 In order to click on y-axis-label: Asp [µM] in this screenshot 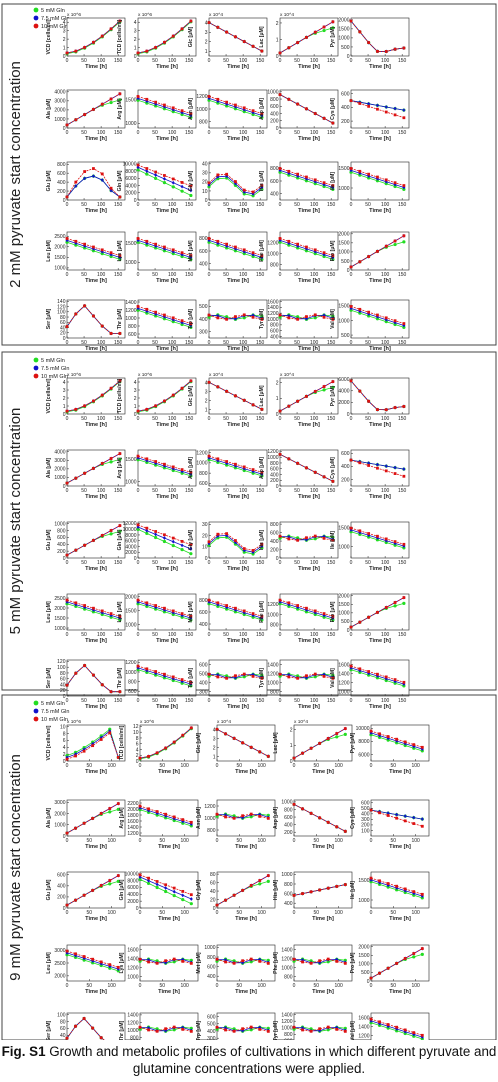, I will do `click(262, 468)`.